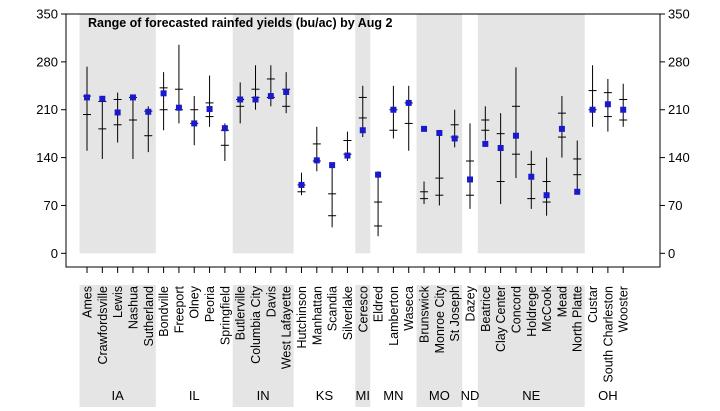 The height and width of the screenshot is (411, 720). I want to click on site-label: Silverlake, so click(348, 313).